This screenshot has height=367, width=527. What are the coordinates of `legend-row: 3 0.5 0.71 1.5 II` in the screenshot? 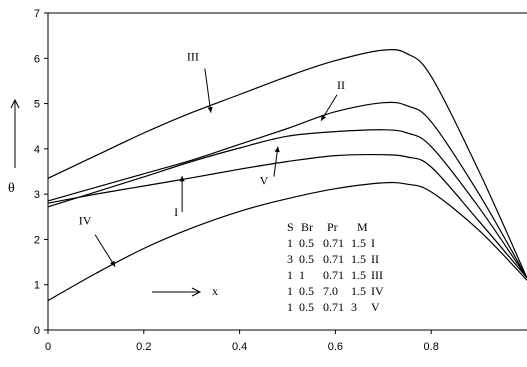 It's located at (333, 259).